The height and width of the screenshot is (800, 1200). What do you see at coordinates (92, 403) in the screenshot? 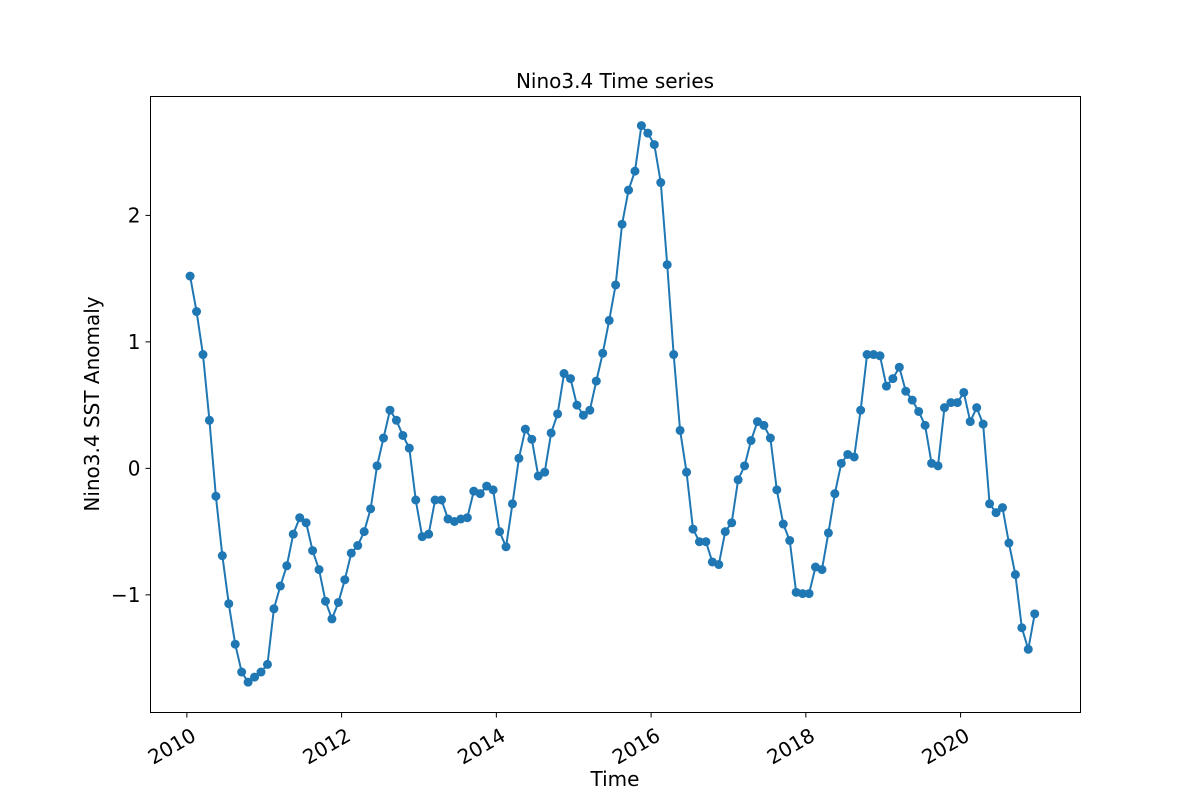
I see `y-axis-label: Nino3.4 SST Anomaly` at bounding box center [92, 403].